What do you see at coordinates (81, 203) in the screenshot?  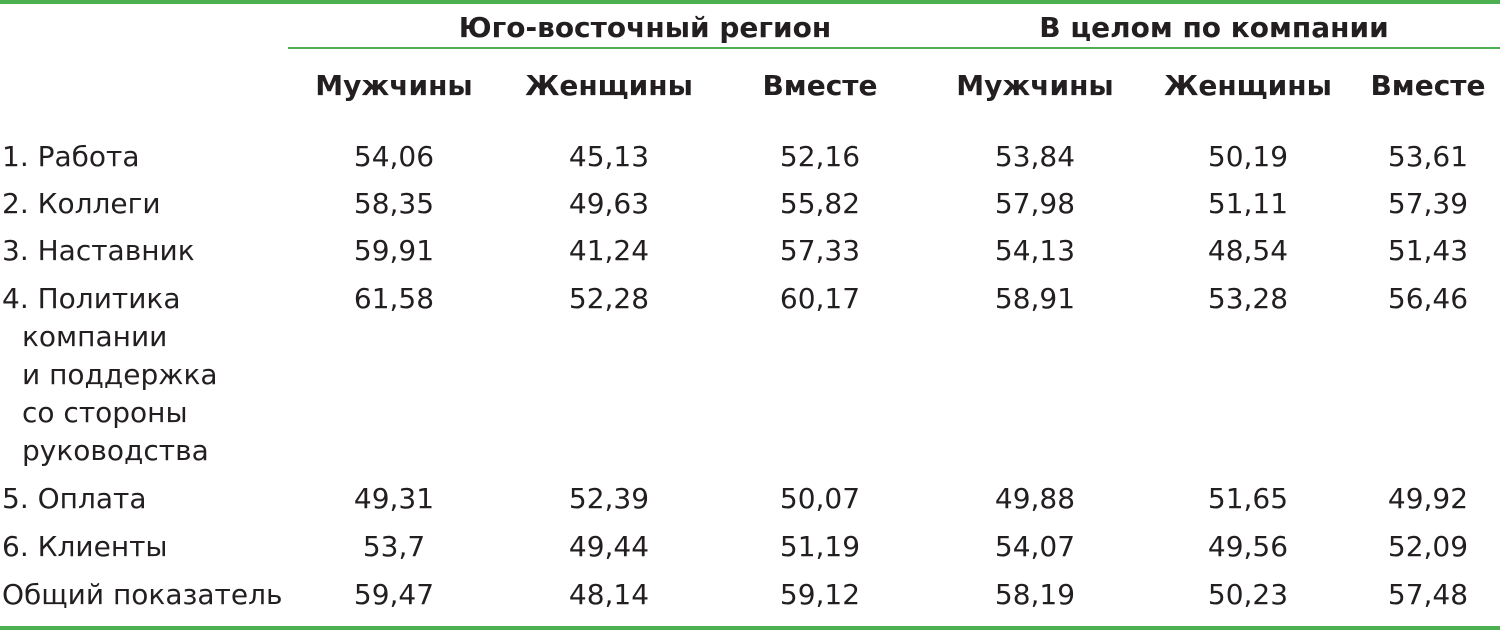 I see `row-label-colleagues: 2. Коллеги` at bounding box center [81, 203].